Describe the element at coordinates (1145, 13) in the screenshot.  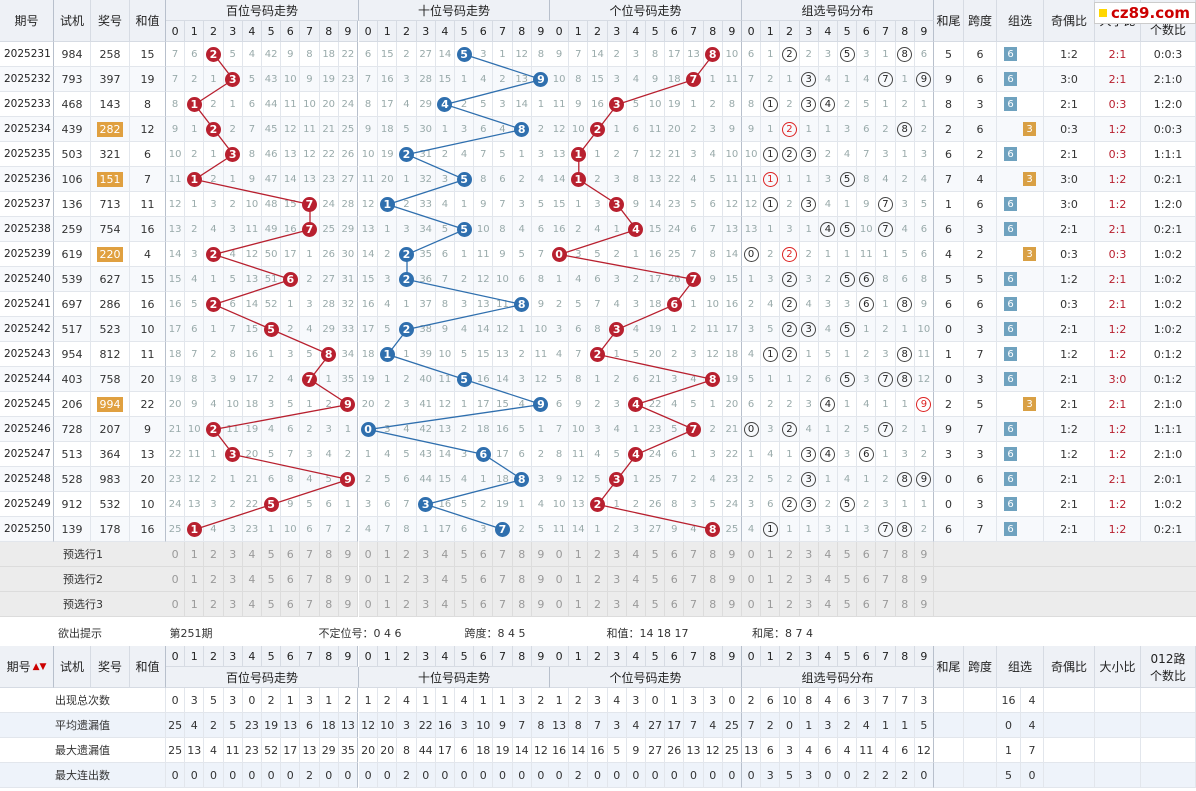
I see `site-logo: cz89.com` at that location.